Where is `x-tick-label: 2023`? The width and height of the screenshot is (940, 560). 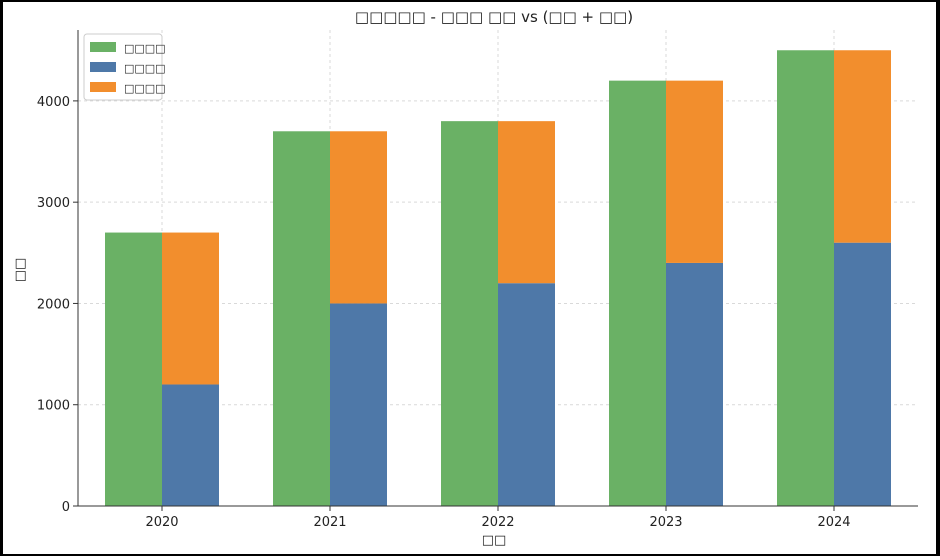 x-tick-label: 2023 is located at coordinates (665, 522).